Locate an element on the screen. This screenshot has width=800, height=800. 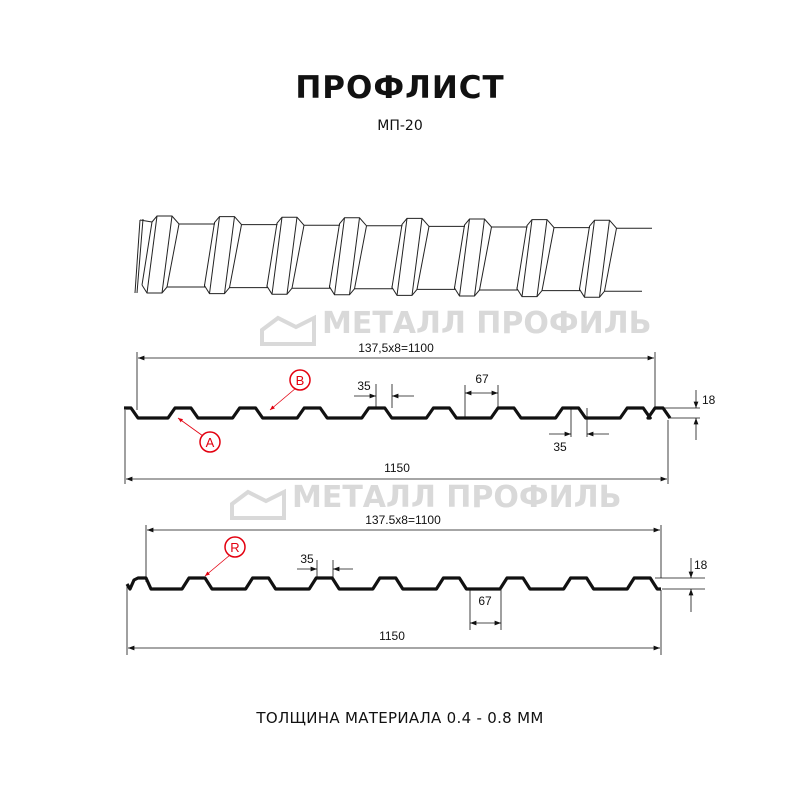
watermark-1: МЕТАЛЛ ПРОФИЛЬ is located at coordinates (456, 326).